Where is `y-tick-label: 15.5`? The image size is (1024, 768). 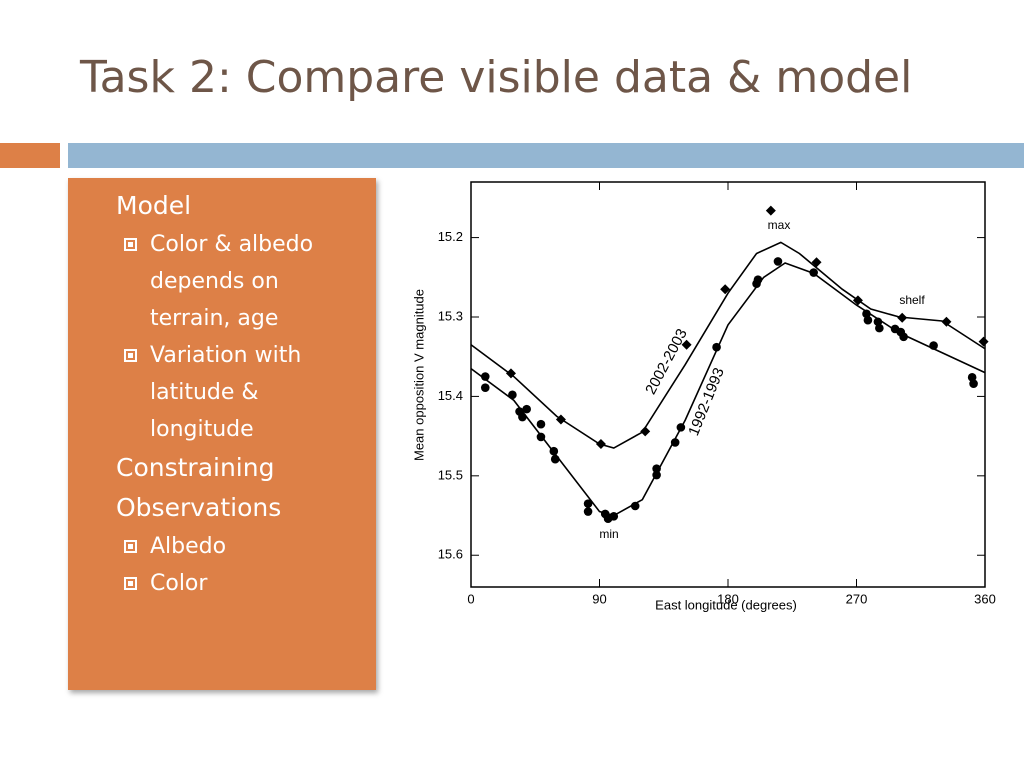
y-tick-label: 15.5 is located at coordinates (450, 474).